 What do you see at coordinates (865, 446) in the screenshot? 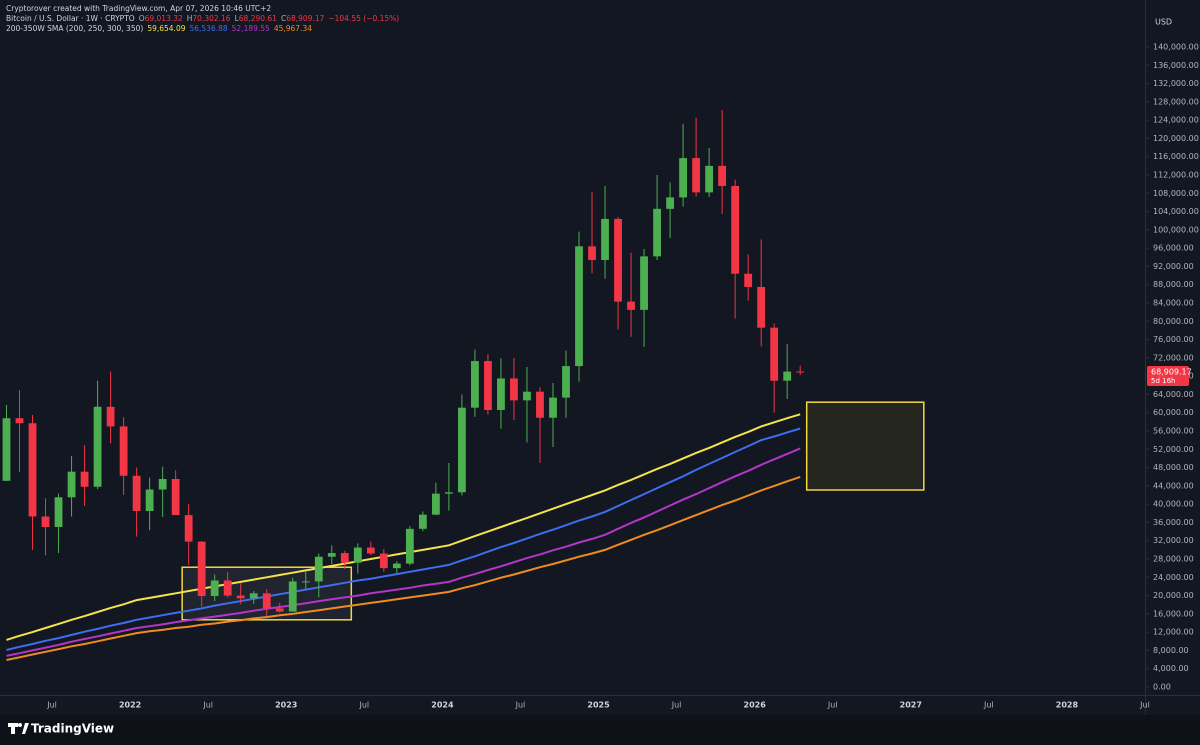
I see `annotation-box` at bounding box center [865, 446].